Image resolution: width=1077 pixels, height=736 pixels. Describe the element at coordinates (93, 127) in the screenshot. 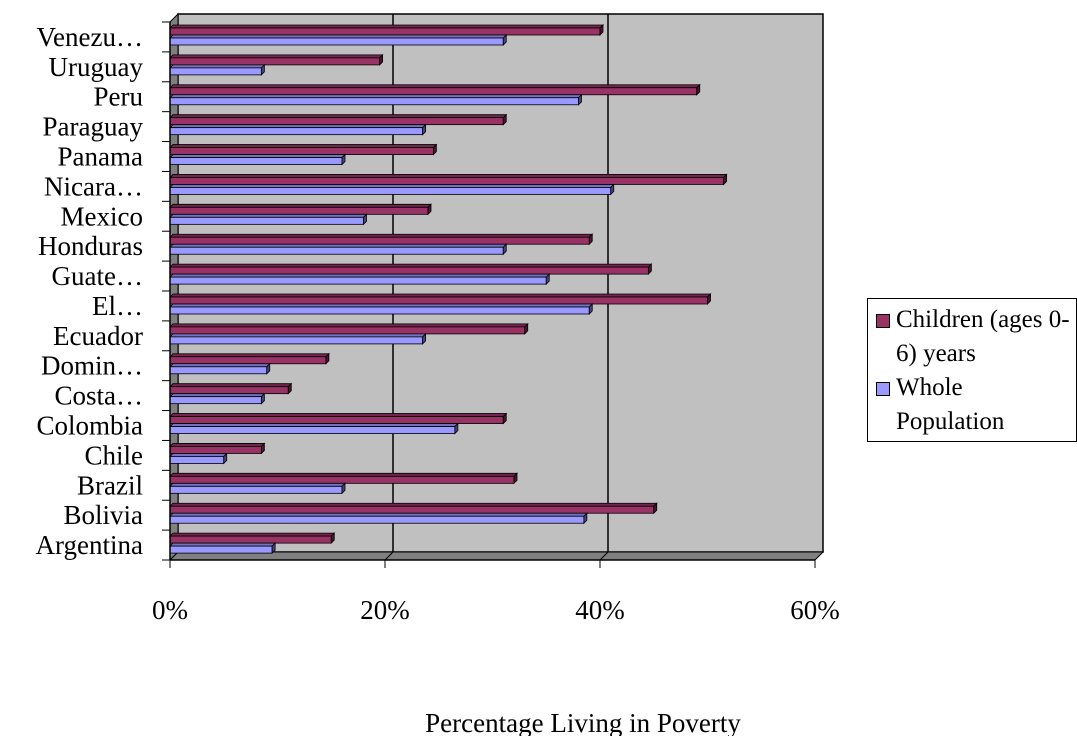

I see `category-label: Paraguay` at that location.